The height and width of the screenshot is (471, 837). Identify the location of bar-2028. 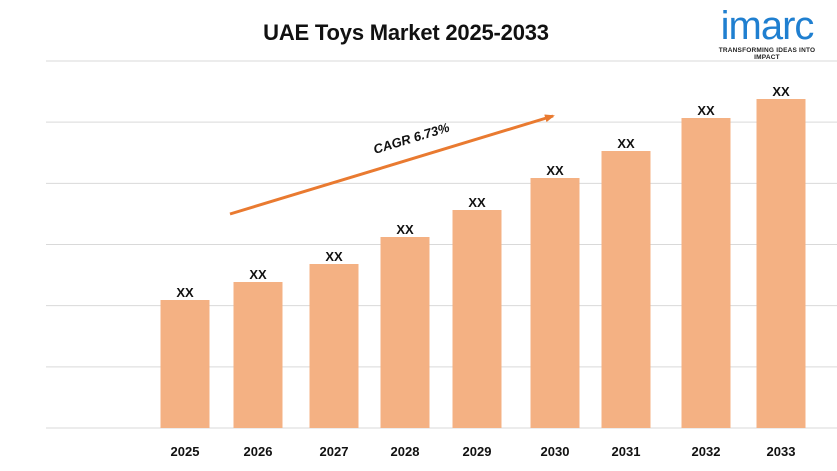
(405, 332).